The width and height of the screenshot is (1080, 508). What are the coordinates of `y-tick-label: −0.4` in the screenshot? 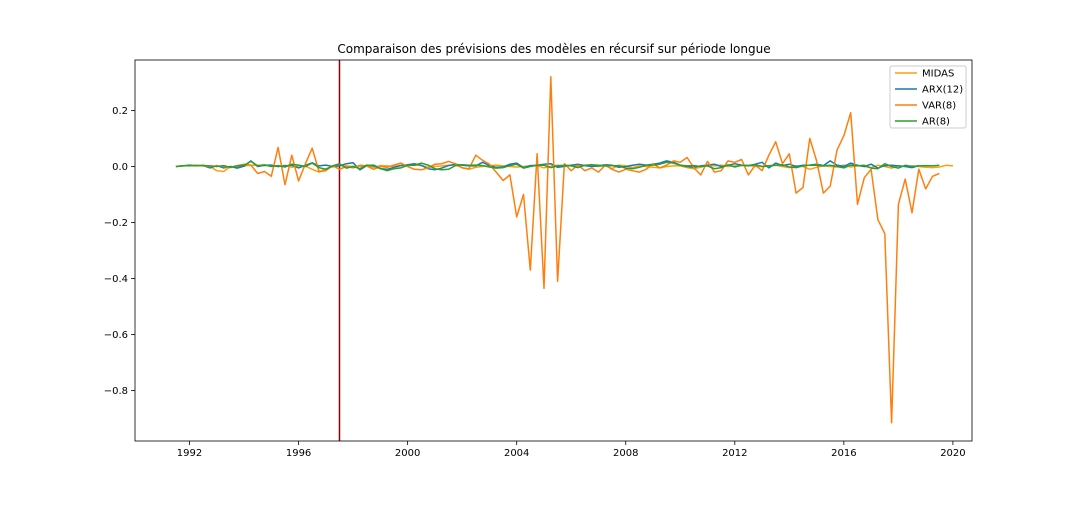 It's located at (116, 279).